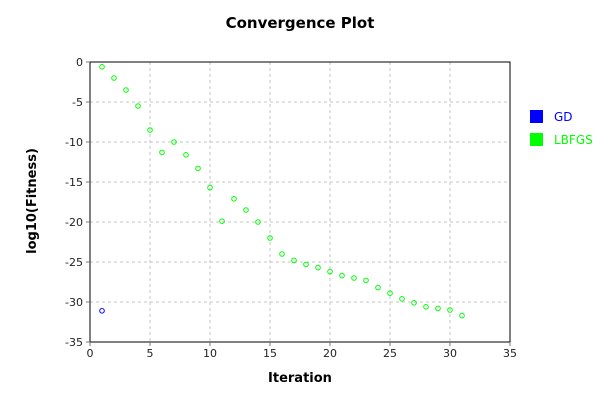  I want to click on y-tick-label: 0, so click(79, 62).